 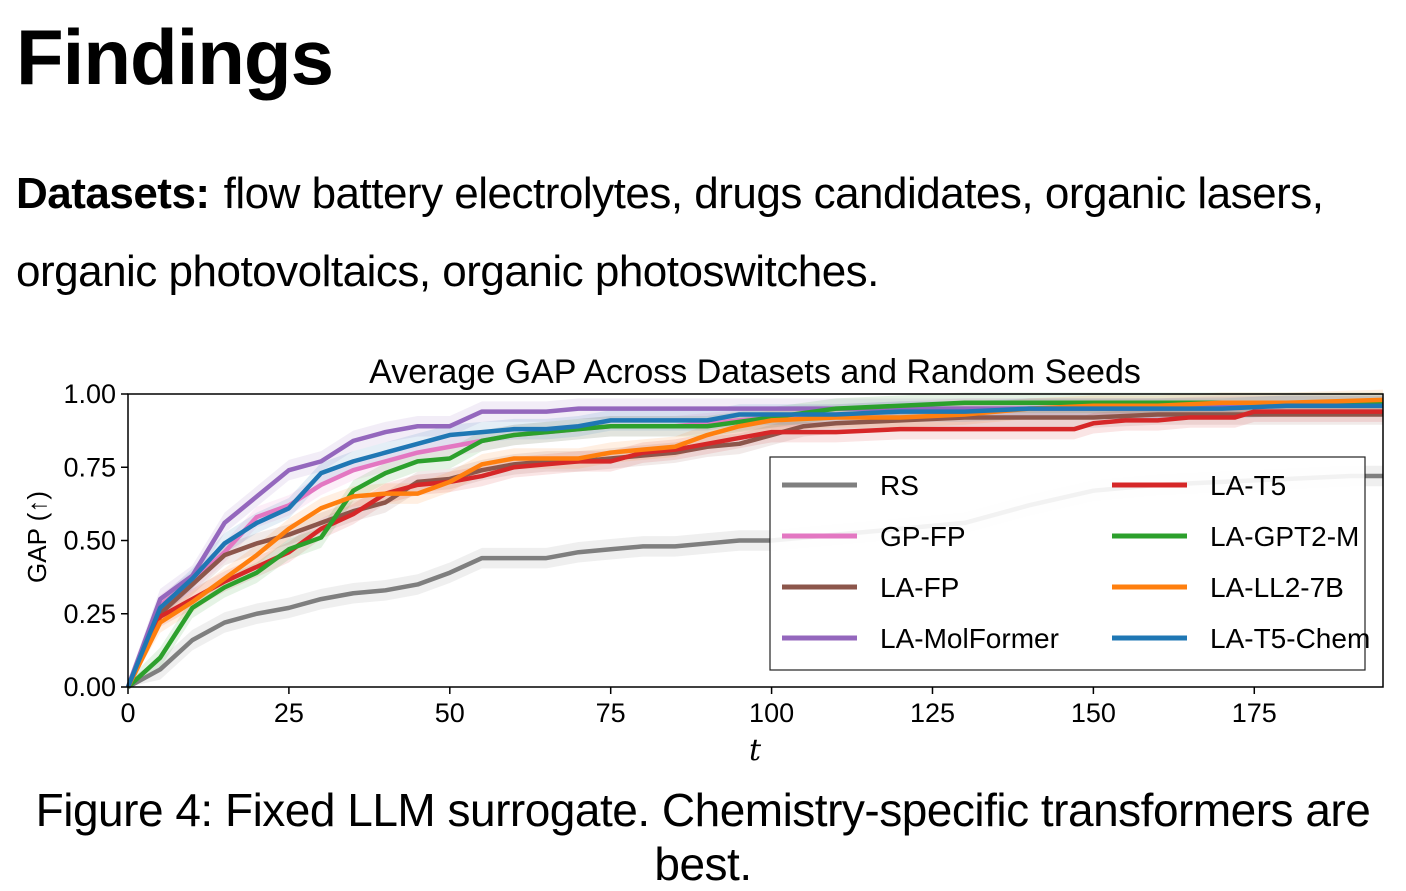 I want to click on x-axis-label: t, so click(x=755, y=750).